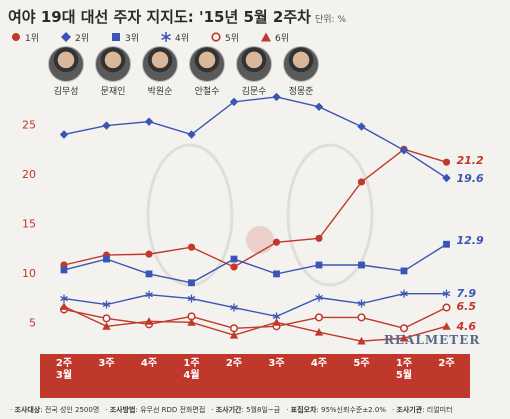 Image resolution: width=510 pixels, height=419 pixels. What do you see at coordinates (422, 409) in the screenshot?
I see `footer-item: · 조사기관: 리얼미터` at bounding box center [422, 409].